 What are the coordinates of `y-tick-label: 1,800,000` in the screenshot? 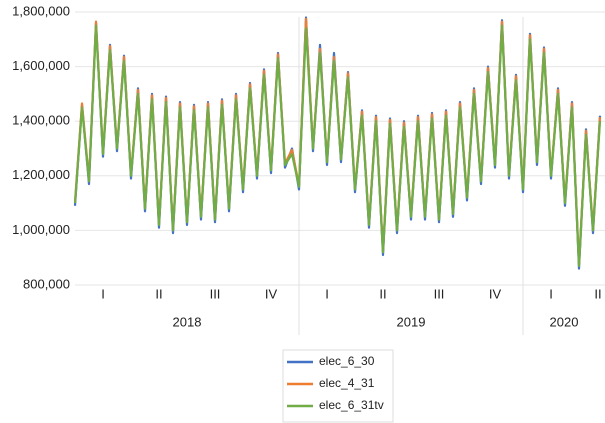 It's located at (41, 10).